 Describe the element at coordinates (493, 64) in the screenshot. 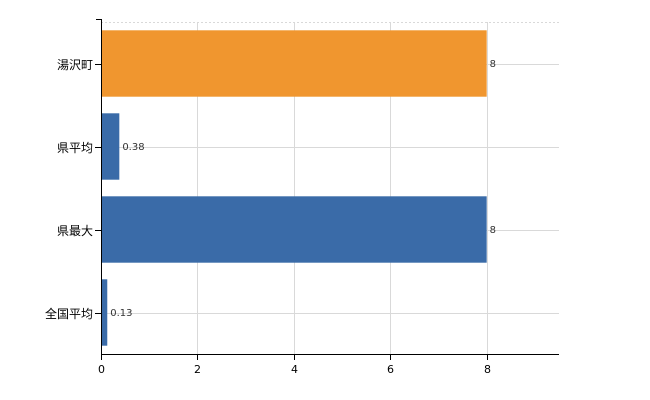

I see `data-label-0: 8` at that location.